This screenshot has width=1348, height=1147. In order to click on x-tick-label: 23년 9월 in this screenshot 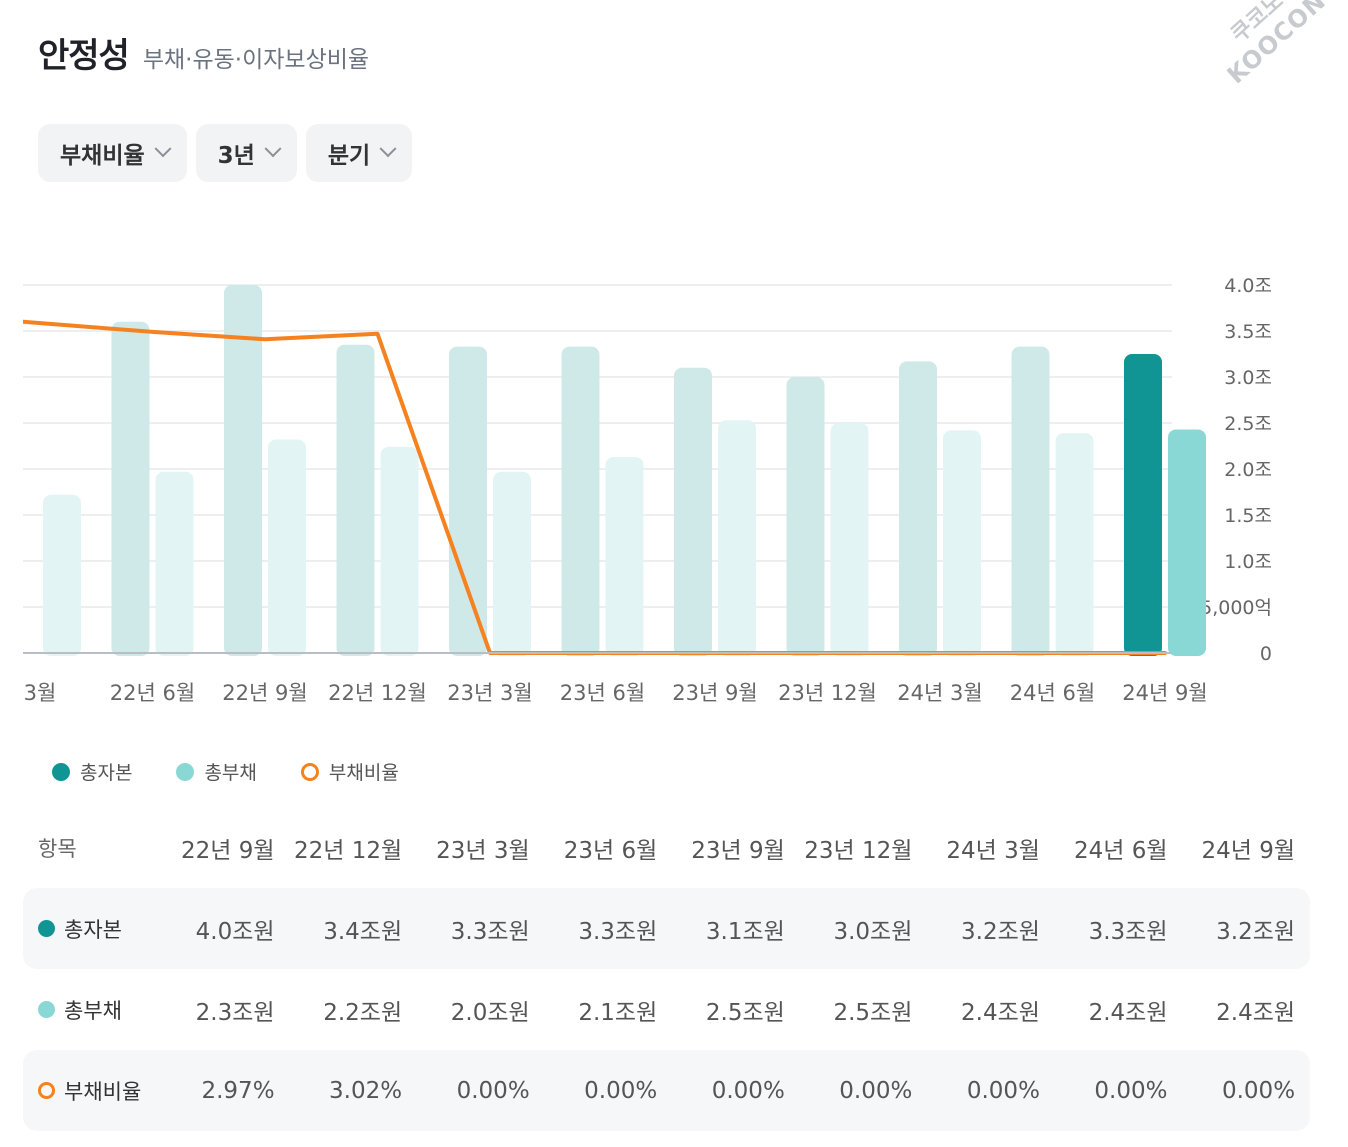, I will do `click(714, 693)`.